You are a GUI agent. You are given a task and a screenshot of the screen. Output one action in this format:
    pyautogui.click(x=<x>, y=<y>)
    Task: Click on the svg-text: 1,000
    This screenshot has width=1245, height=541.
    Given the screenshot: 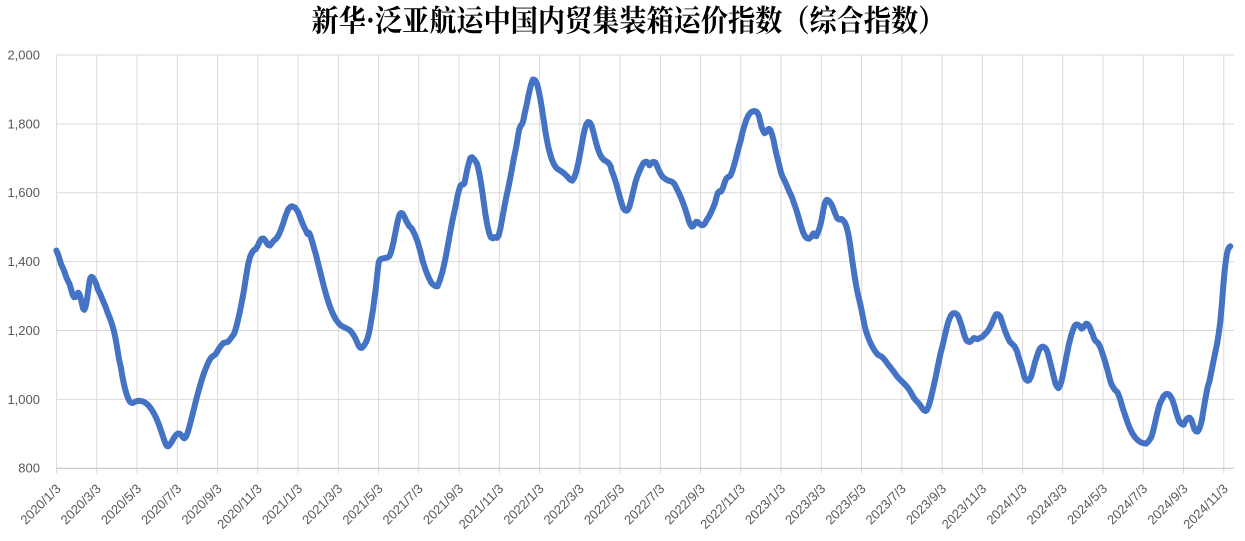 What is the action you would take?
    pyautogui.click(x=23, y=399)
    